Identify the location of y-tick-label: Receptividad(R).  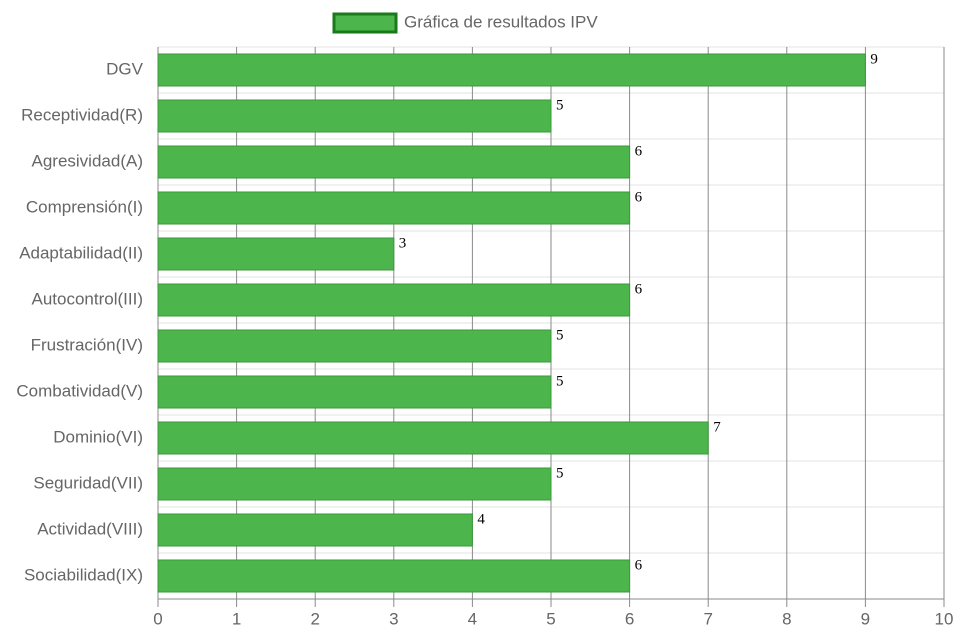
(82, 114).